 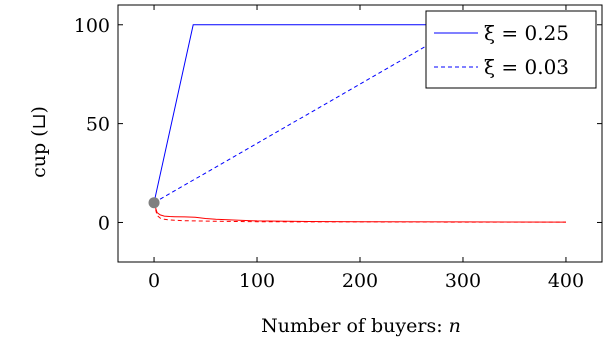 What do you see at coordinates (566, 281) in the screenshot?
I see `x-tick-label: 400` at bounding box center [566, 281].